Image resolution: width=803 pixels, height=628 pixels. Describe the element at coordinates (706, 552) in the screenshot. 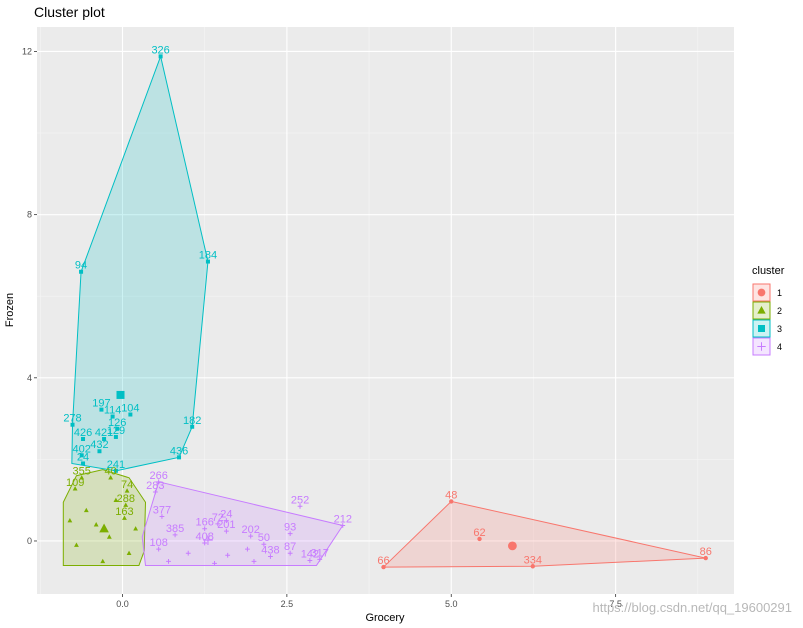

I see `point-label: 86` at that location.